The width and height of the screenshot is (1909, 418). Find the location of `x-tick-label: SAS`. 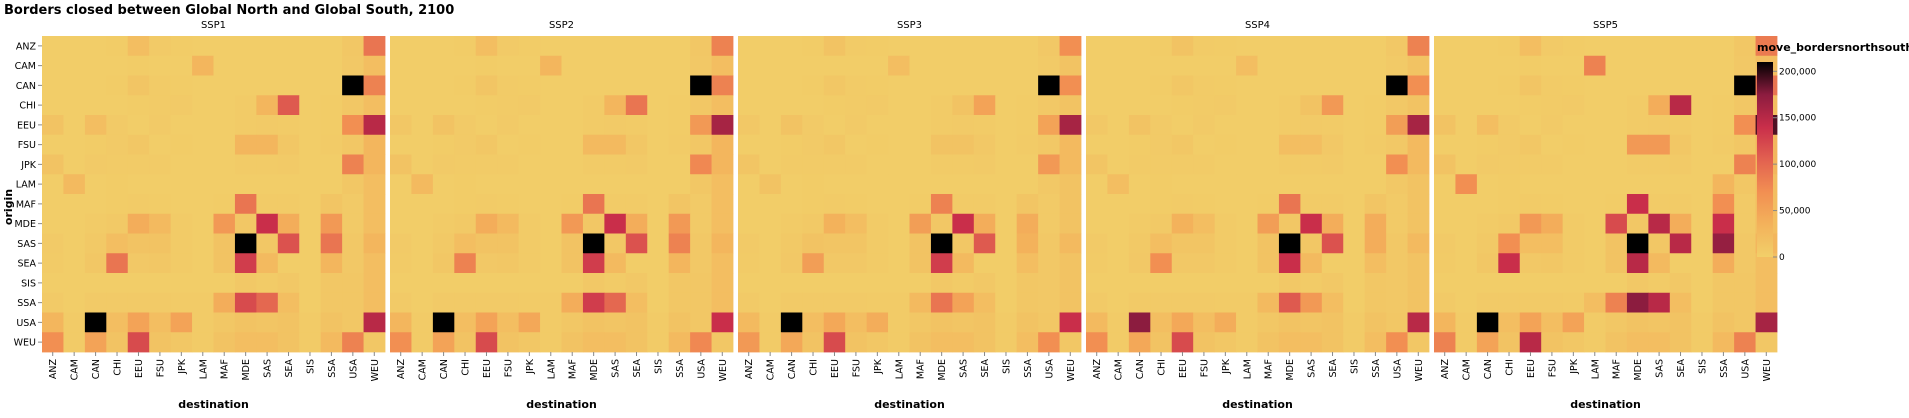

x-tick-label: SAS is located at coordinates (1660, 368).